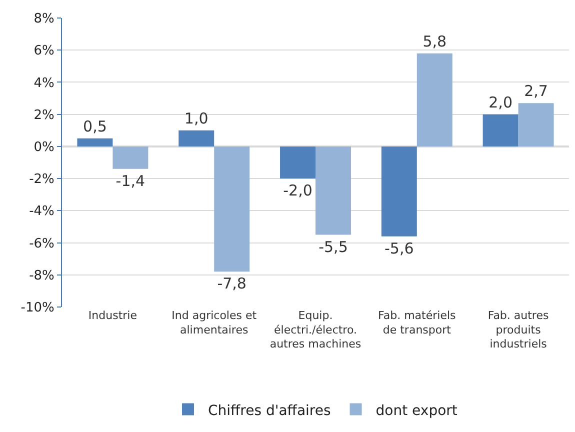 The height and width of the screenshot is (432, 575). I want to click on data-label: 0,5, so click(95, 126).